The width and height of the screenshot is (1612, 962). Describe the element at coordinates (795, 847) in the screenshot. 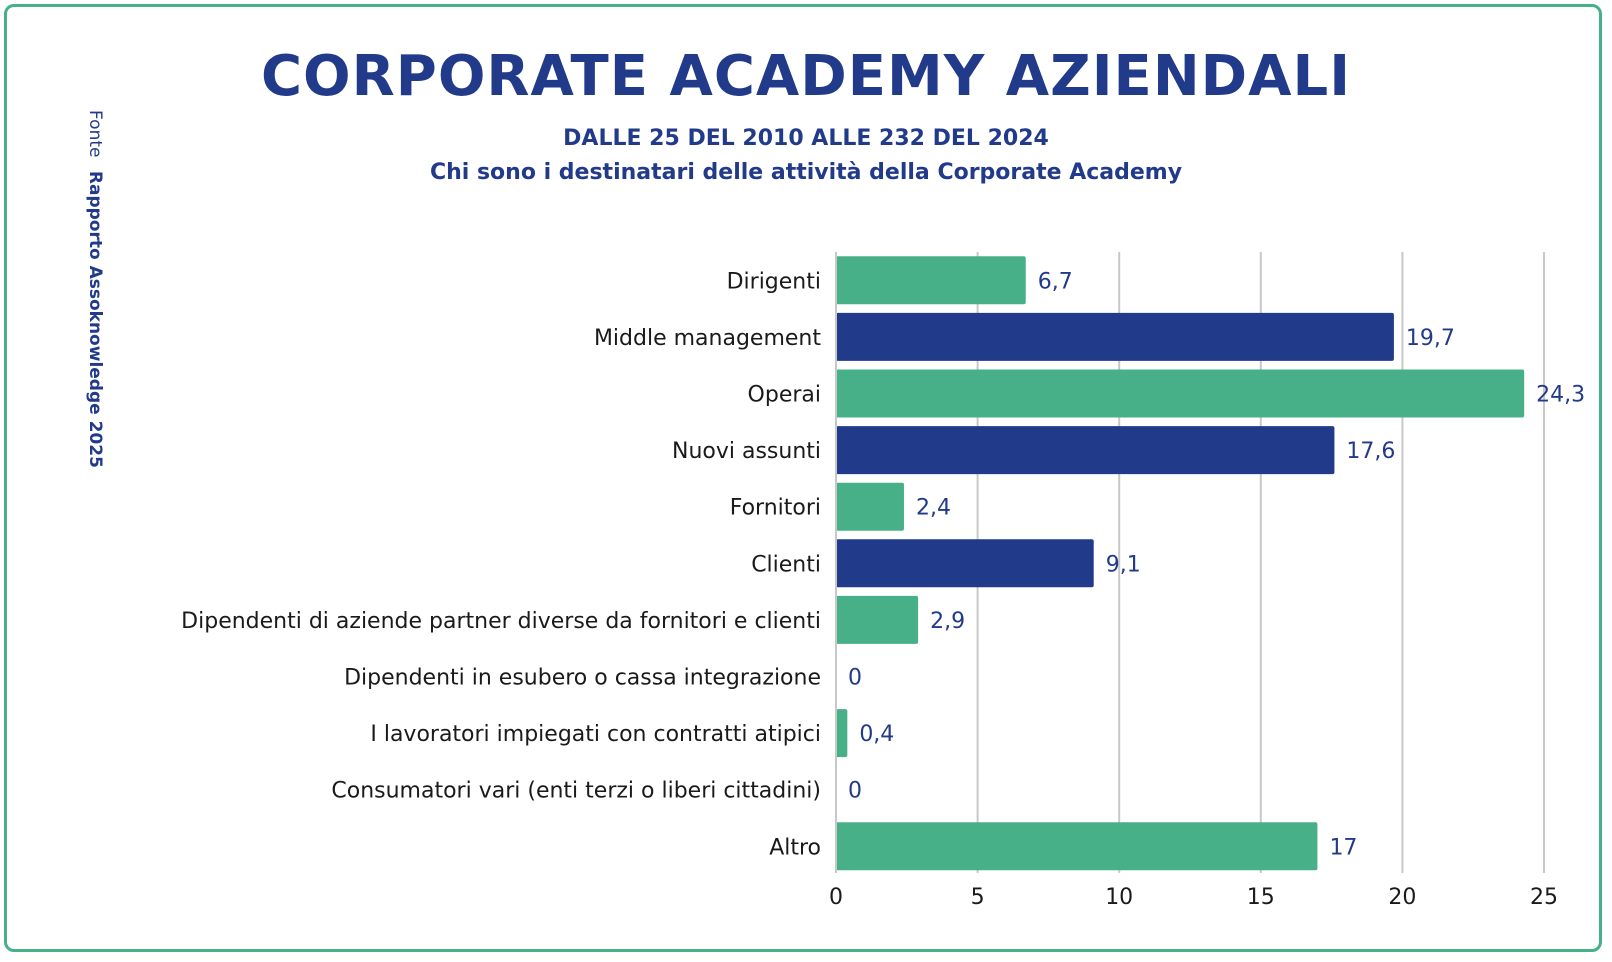

I see `category-label-10: Altro` at that location.